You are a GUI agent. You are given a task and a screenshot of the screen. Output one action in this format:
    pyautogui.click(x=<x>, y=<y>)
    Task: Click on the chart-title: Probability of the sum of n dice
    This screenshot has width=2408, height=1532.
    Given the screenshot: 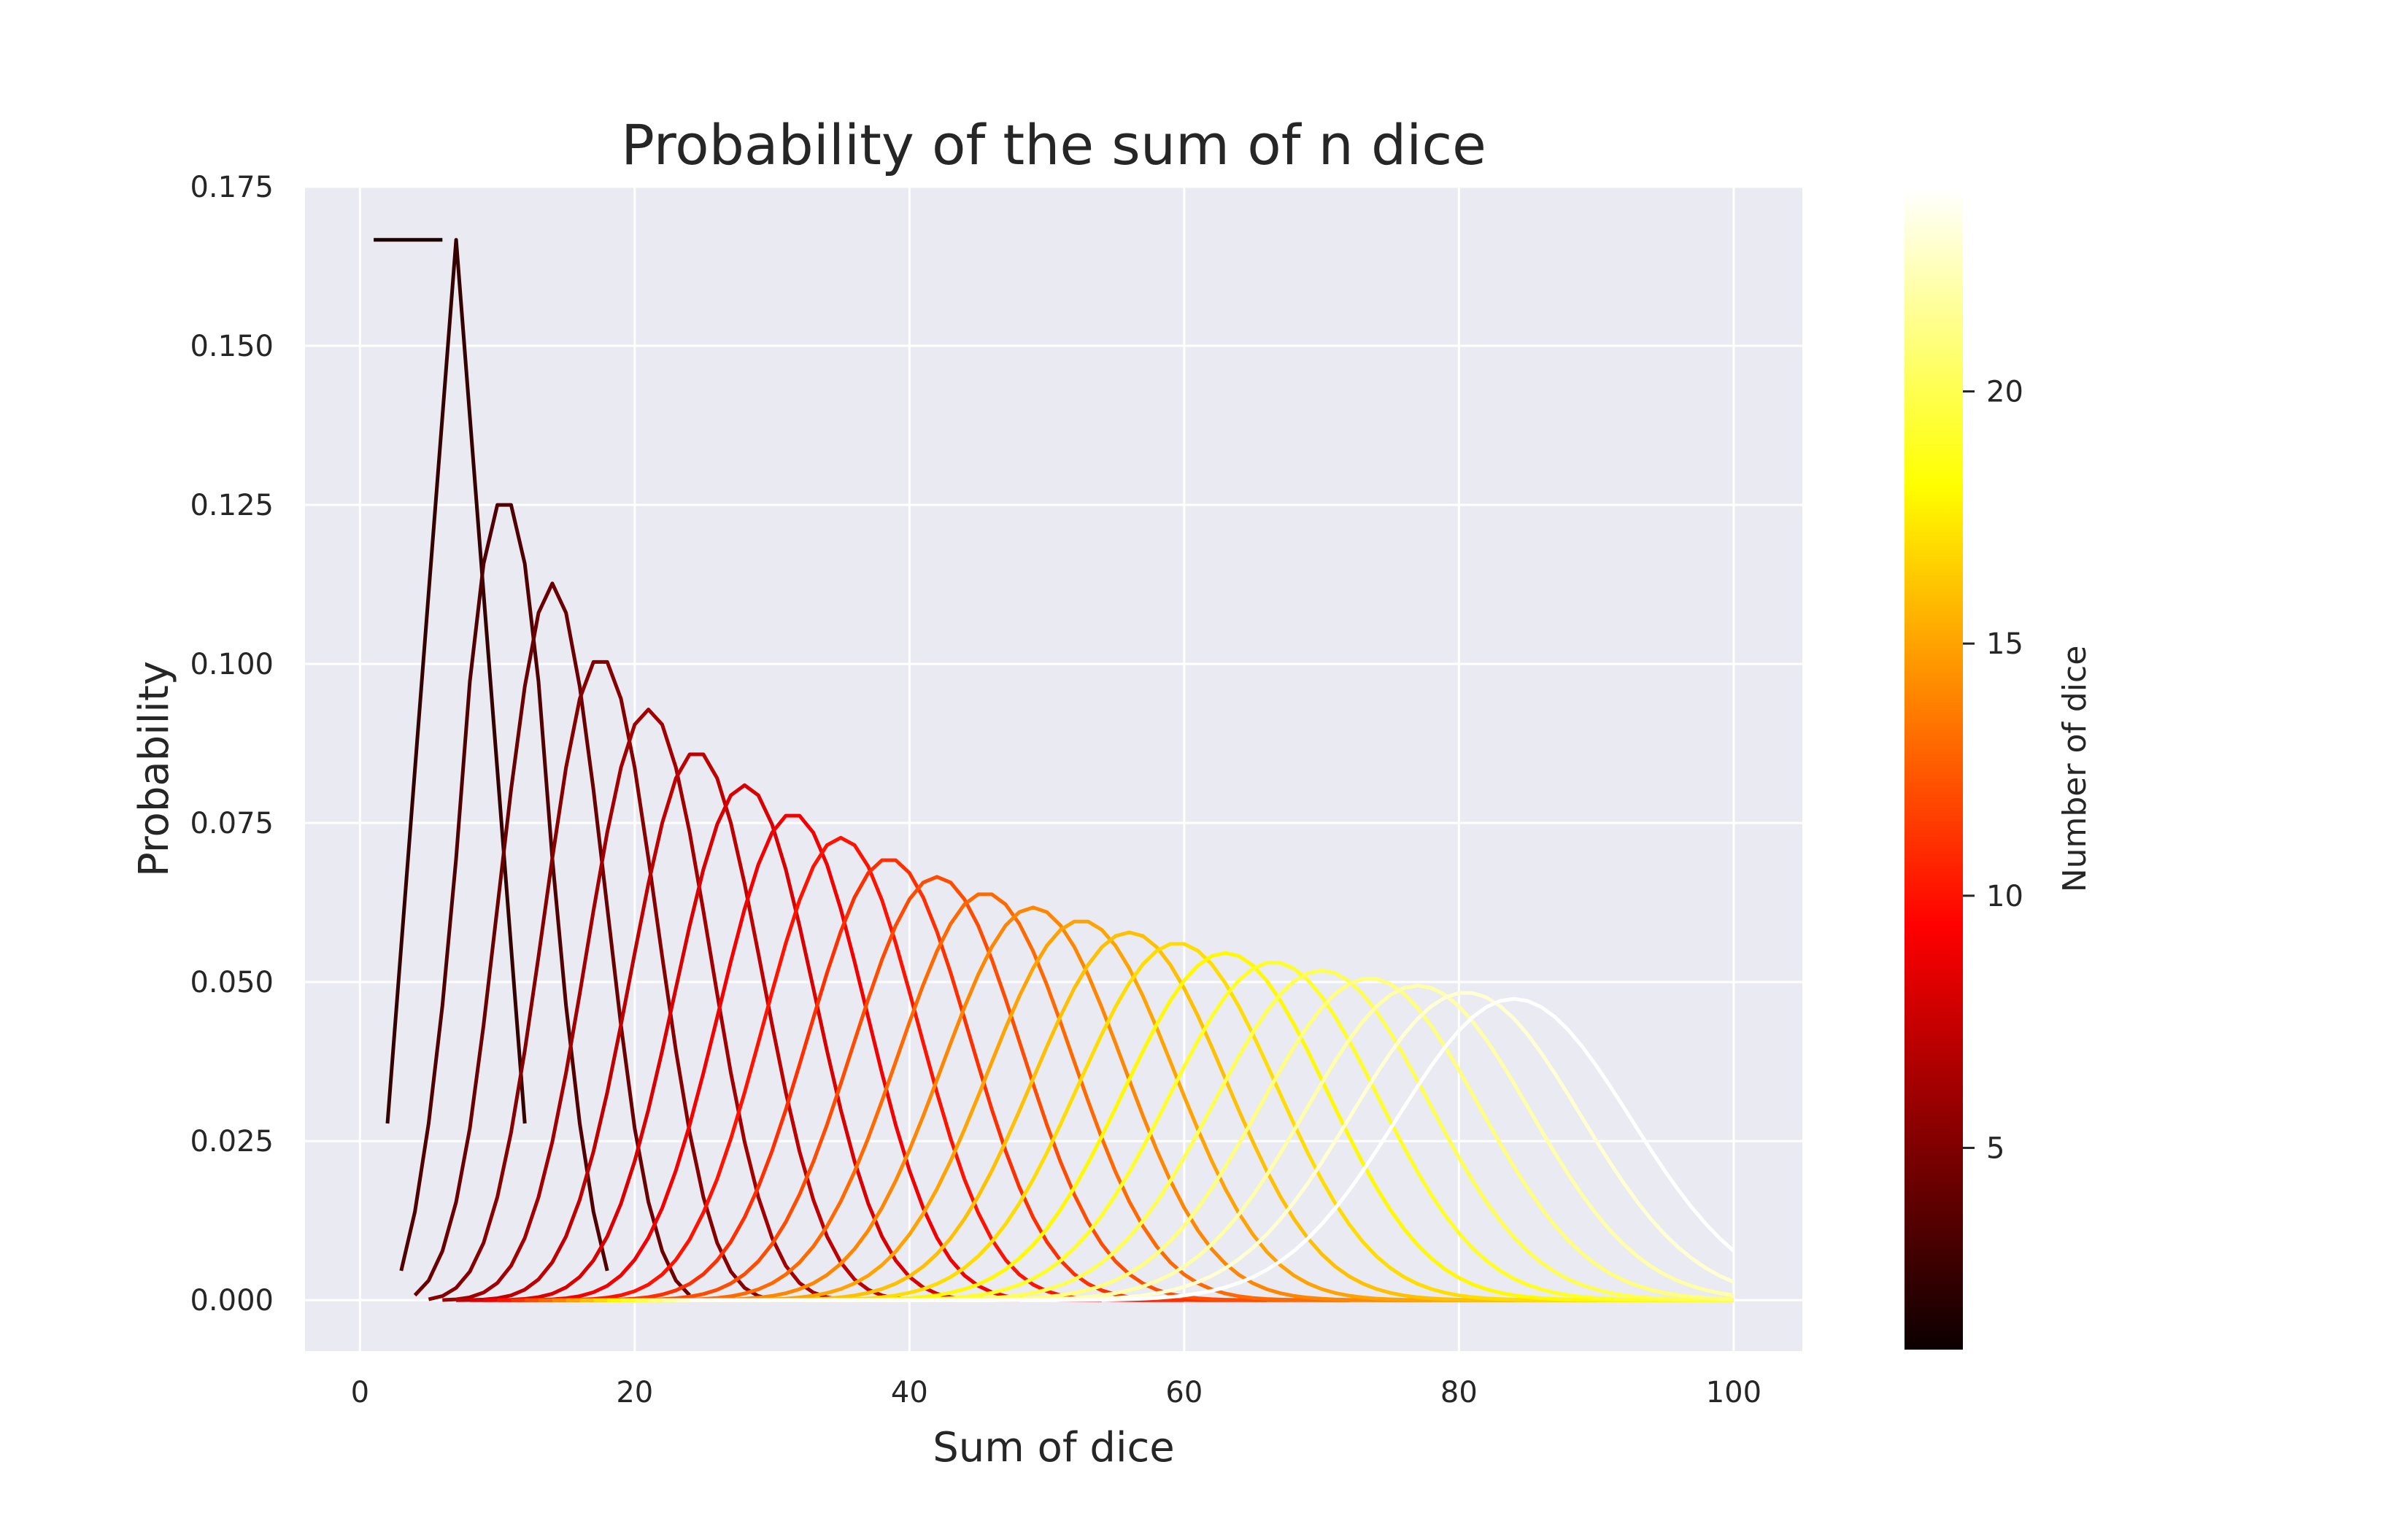 What is the action you would take?
    pyautogui.click(x=1053, y=145)
    